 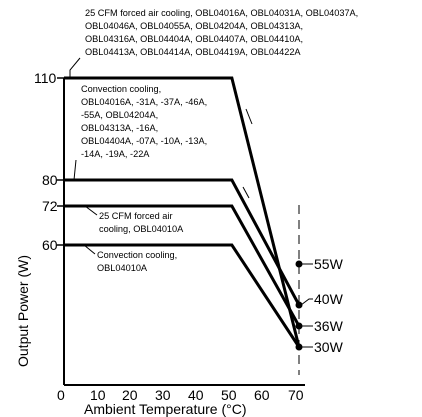 I want to click on end-label-40w: 40W, so click(x=329, y=299).